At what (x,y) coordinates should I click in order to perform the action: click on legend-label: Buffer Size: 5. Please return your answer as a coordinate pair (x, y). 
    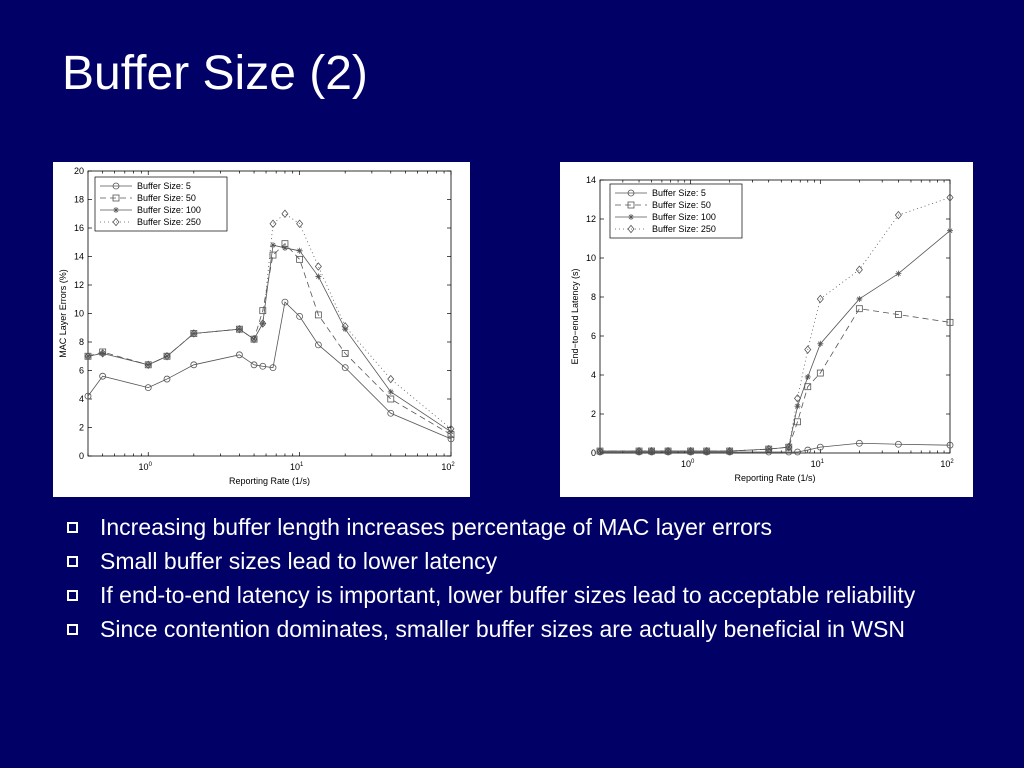
    Looking at the image, I should click on (164, 186).